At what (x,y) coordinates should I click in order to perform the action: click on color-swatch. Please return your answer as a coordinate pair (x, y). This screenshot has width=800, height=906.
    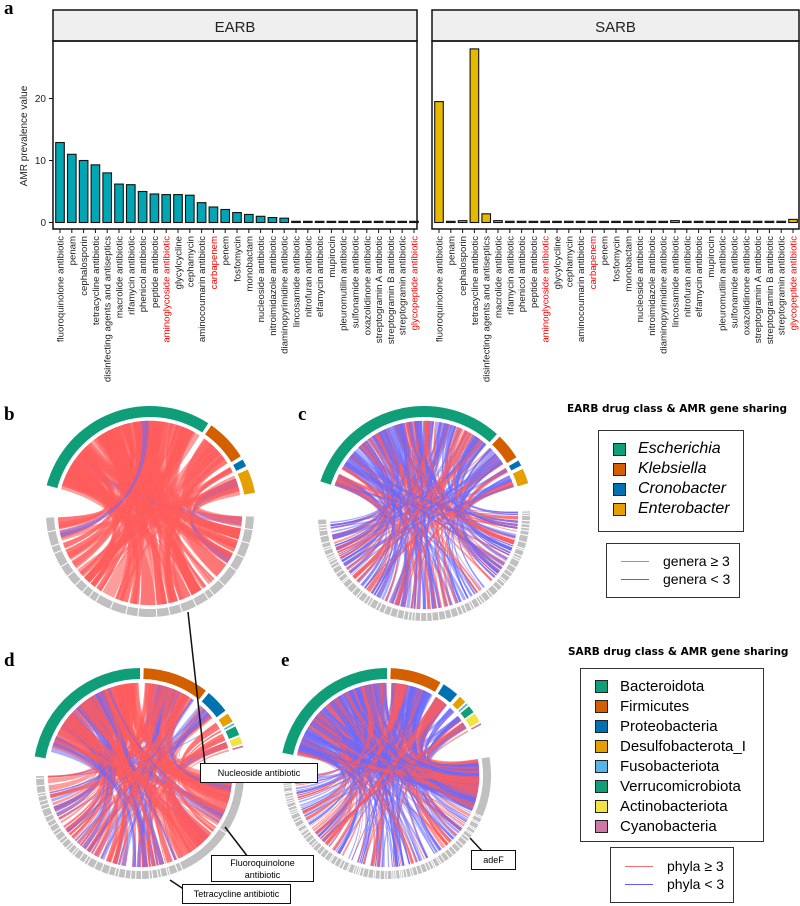
    Looking at the image, I should click on (619, 509).